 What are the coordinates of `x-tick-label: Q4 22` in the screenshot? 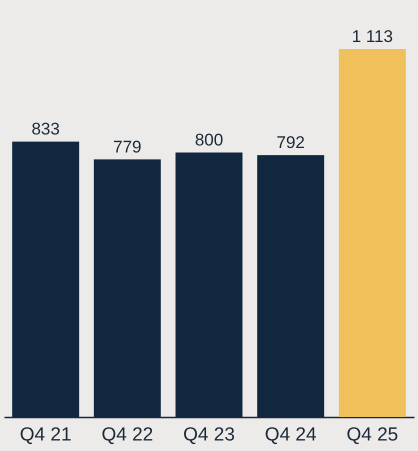 It's located at (127, 435).